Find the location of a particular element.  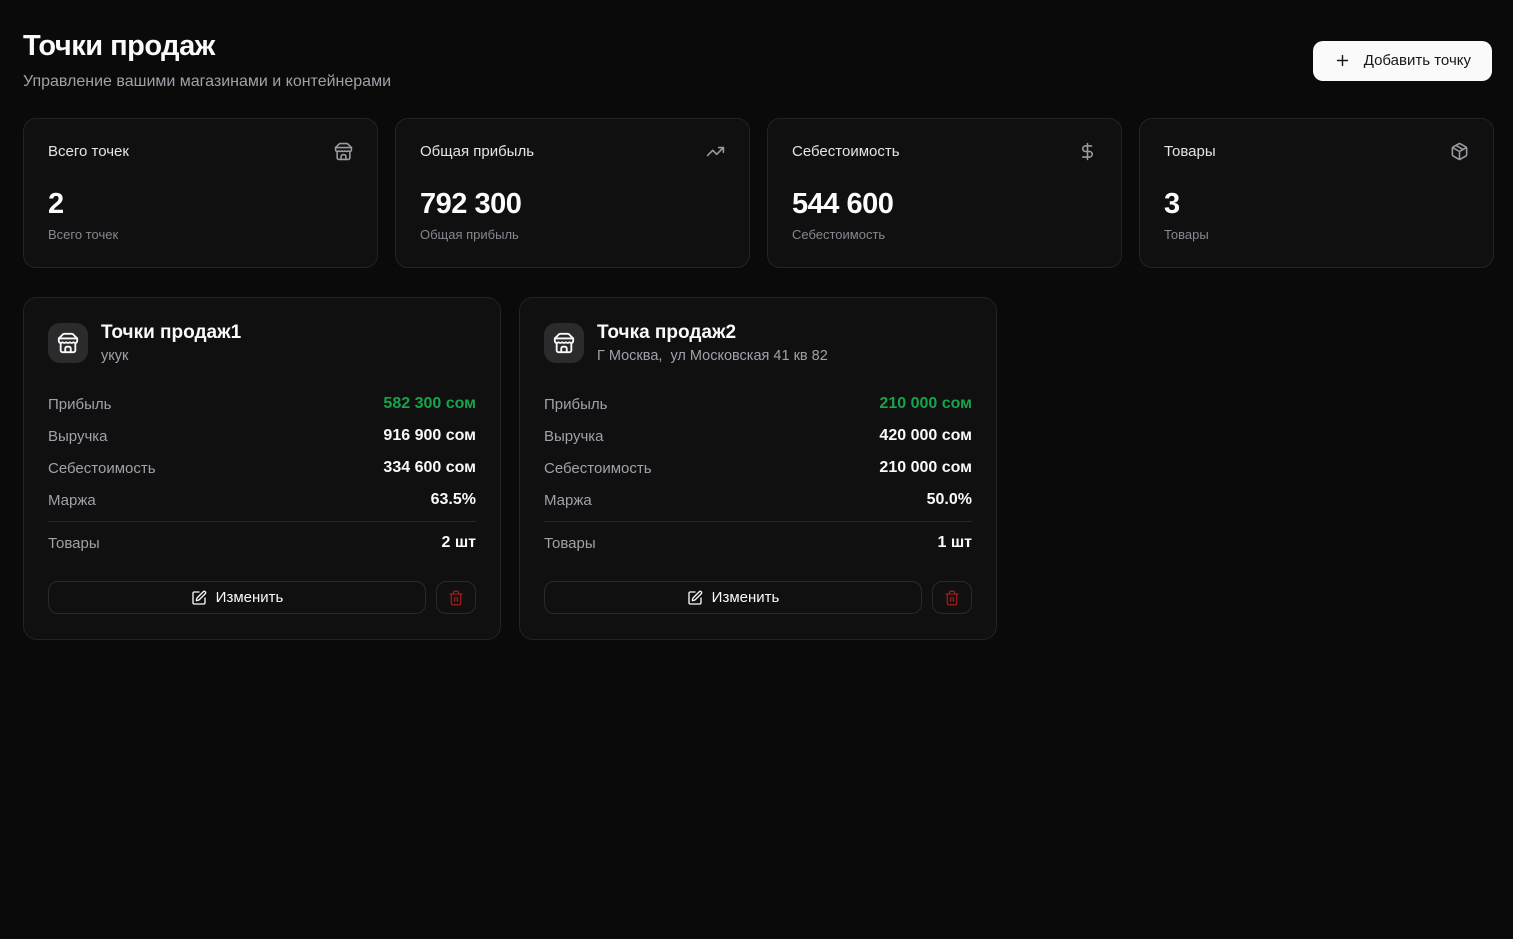

plus-icon is located at coordinates (1342, 60).